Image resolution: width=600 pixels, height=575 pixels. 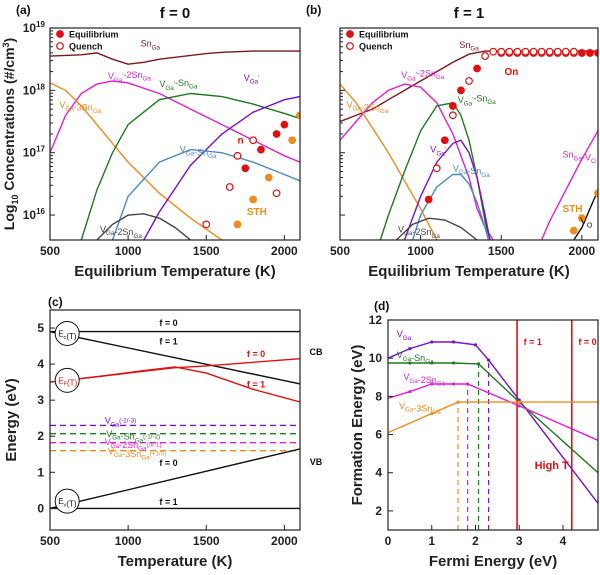 What do you see at coordinates (34, 27) in the screenshot?
I see `y-tick-label: 1019` at bounding box center [34, 27].